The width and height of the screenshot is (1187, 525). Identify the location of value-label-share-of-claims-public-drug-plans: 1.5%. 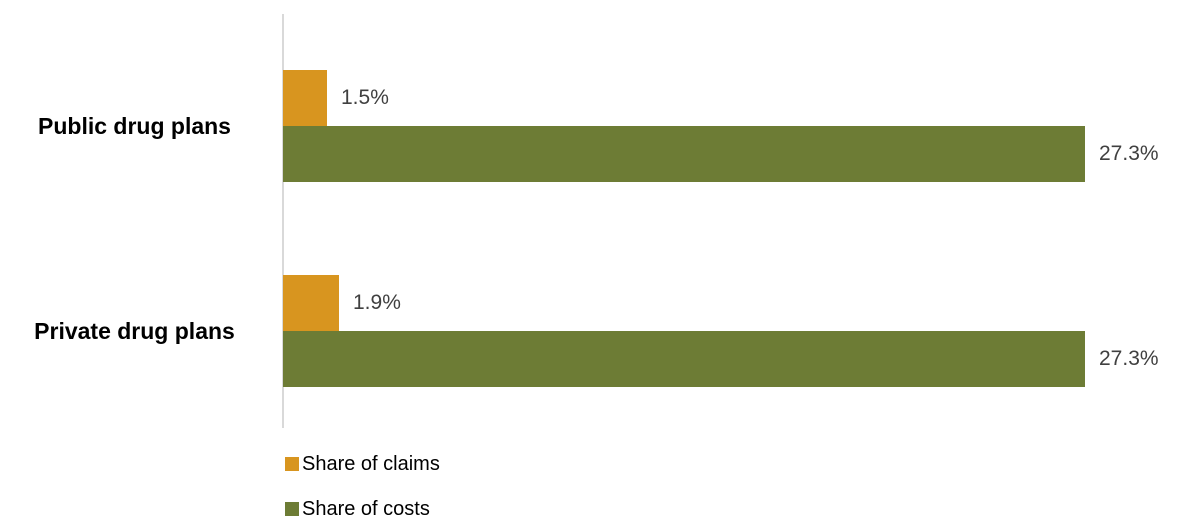
(365, 97).